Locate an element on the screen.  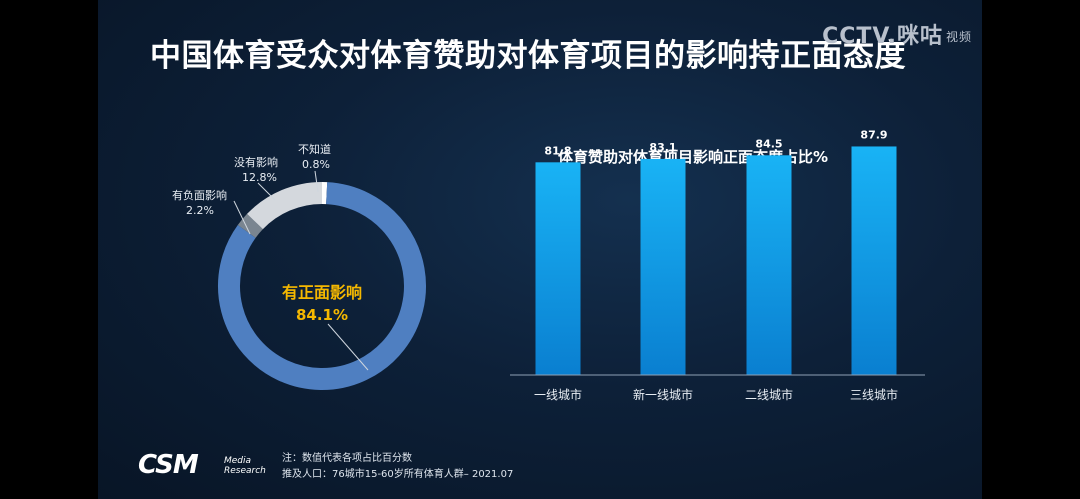
logo-cctv-text: CCTV. is located at coordinates (859, 36).